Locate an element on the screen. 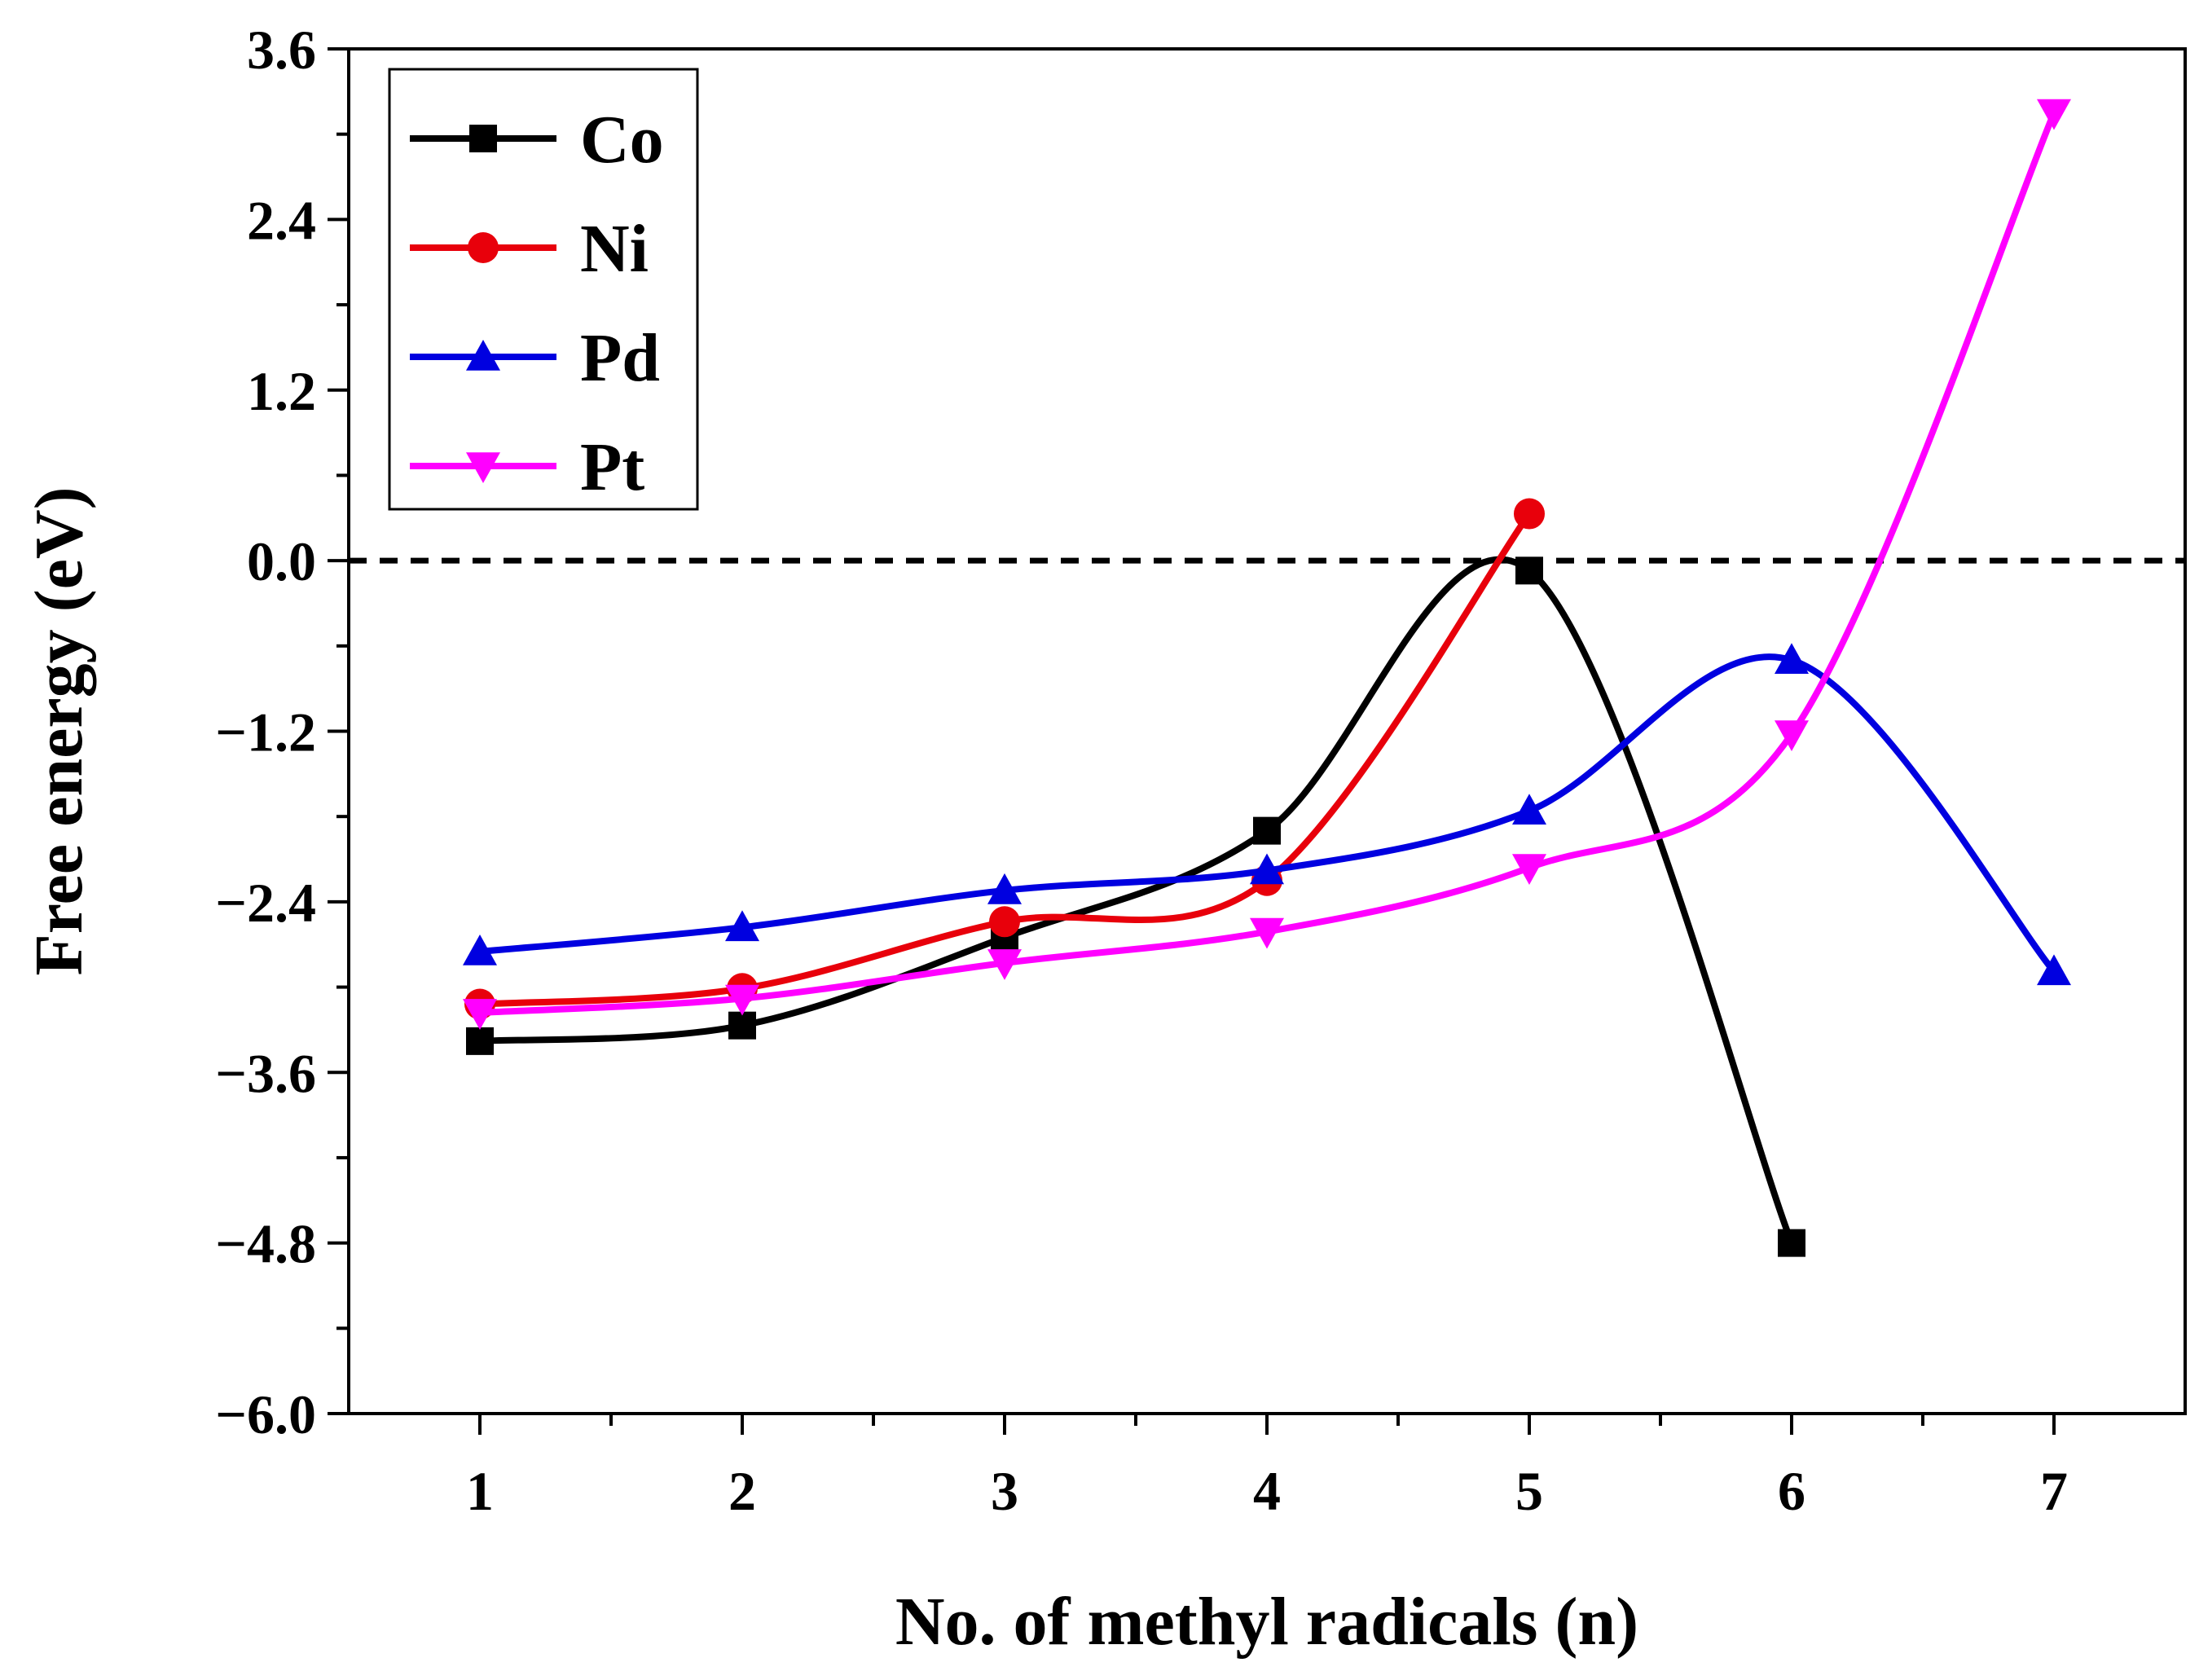  legend-box is located at coordinates (543, 289).